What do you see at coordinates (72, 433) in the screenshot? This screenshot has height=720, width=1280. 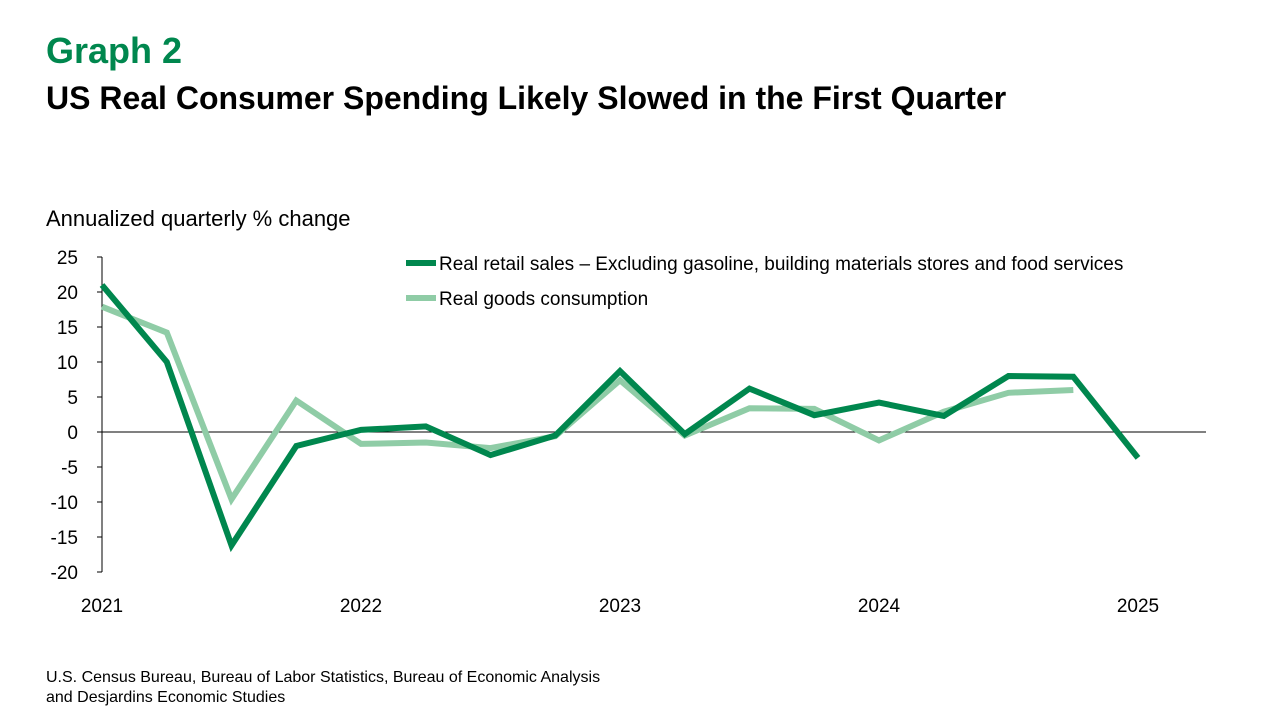 I see `y-tick-label: 0` at bounding box center [72, 433].